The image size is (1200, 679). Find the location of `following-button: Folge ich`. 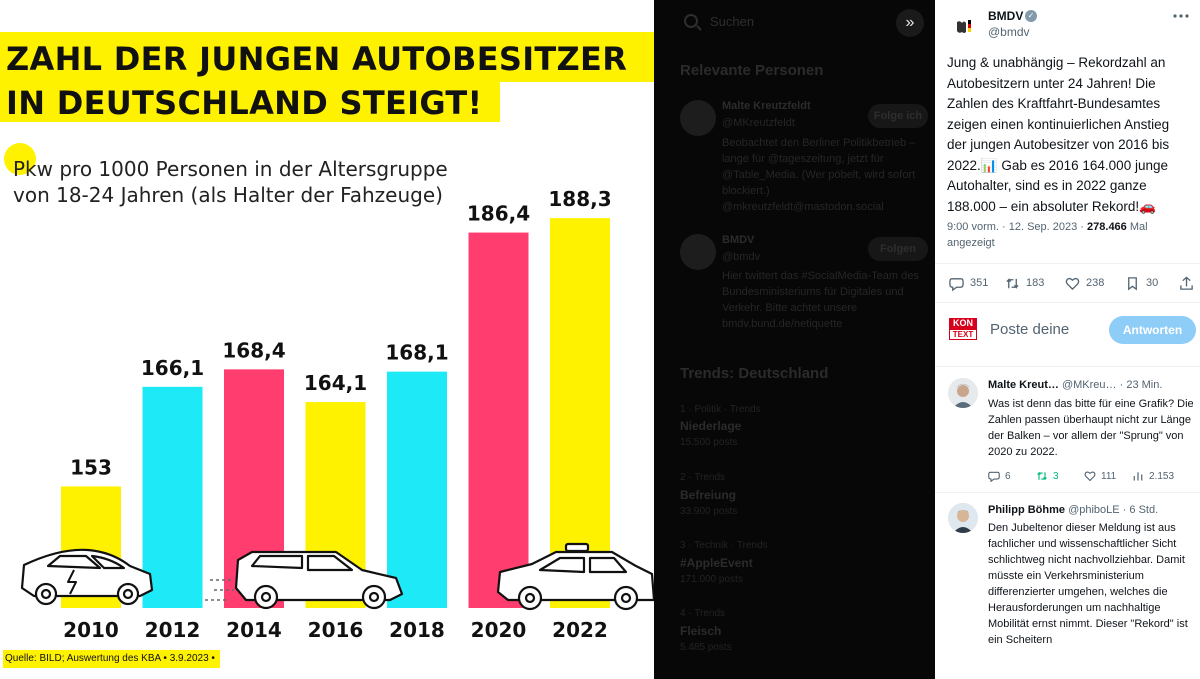

following-button: Folge ich is located at coordinates (898, 116).